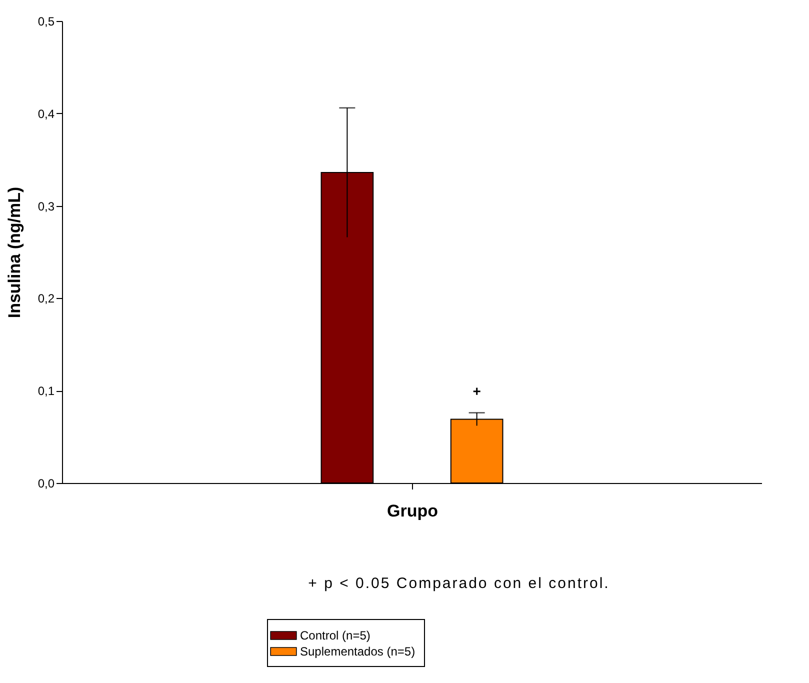 The image size is (809, 683). What do you see at coordinates (46, 206) in the screenshot?
I see `y-tick-label: 0,3` at bounding box center [46, 206].